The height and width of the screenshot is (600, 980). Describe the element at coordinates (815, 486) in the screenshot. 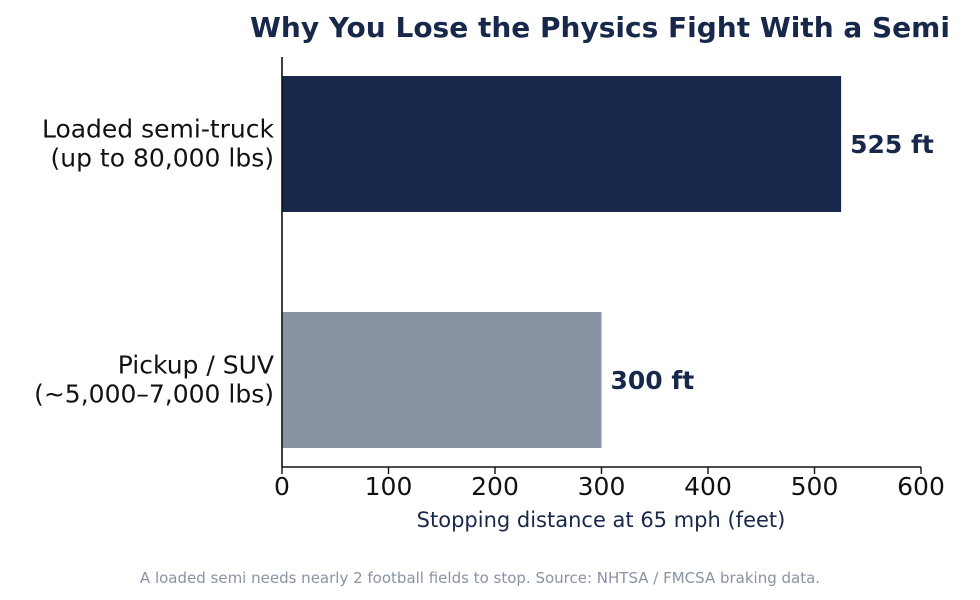

I see `x-tick-label-5: 500` at that location.